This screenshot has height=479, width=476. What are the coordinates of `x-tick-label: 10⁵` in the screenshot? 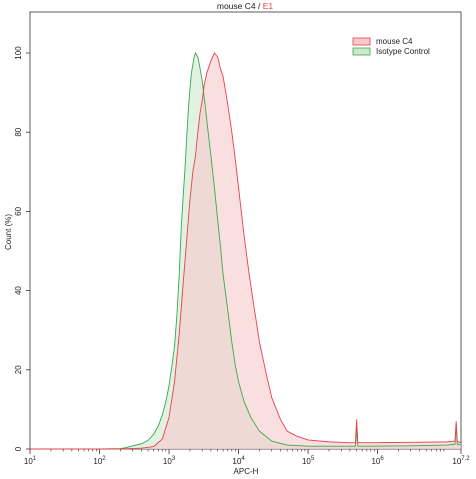 It's located at (308, 461).